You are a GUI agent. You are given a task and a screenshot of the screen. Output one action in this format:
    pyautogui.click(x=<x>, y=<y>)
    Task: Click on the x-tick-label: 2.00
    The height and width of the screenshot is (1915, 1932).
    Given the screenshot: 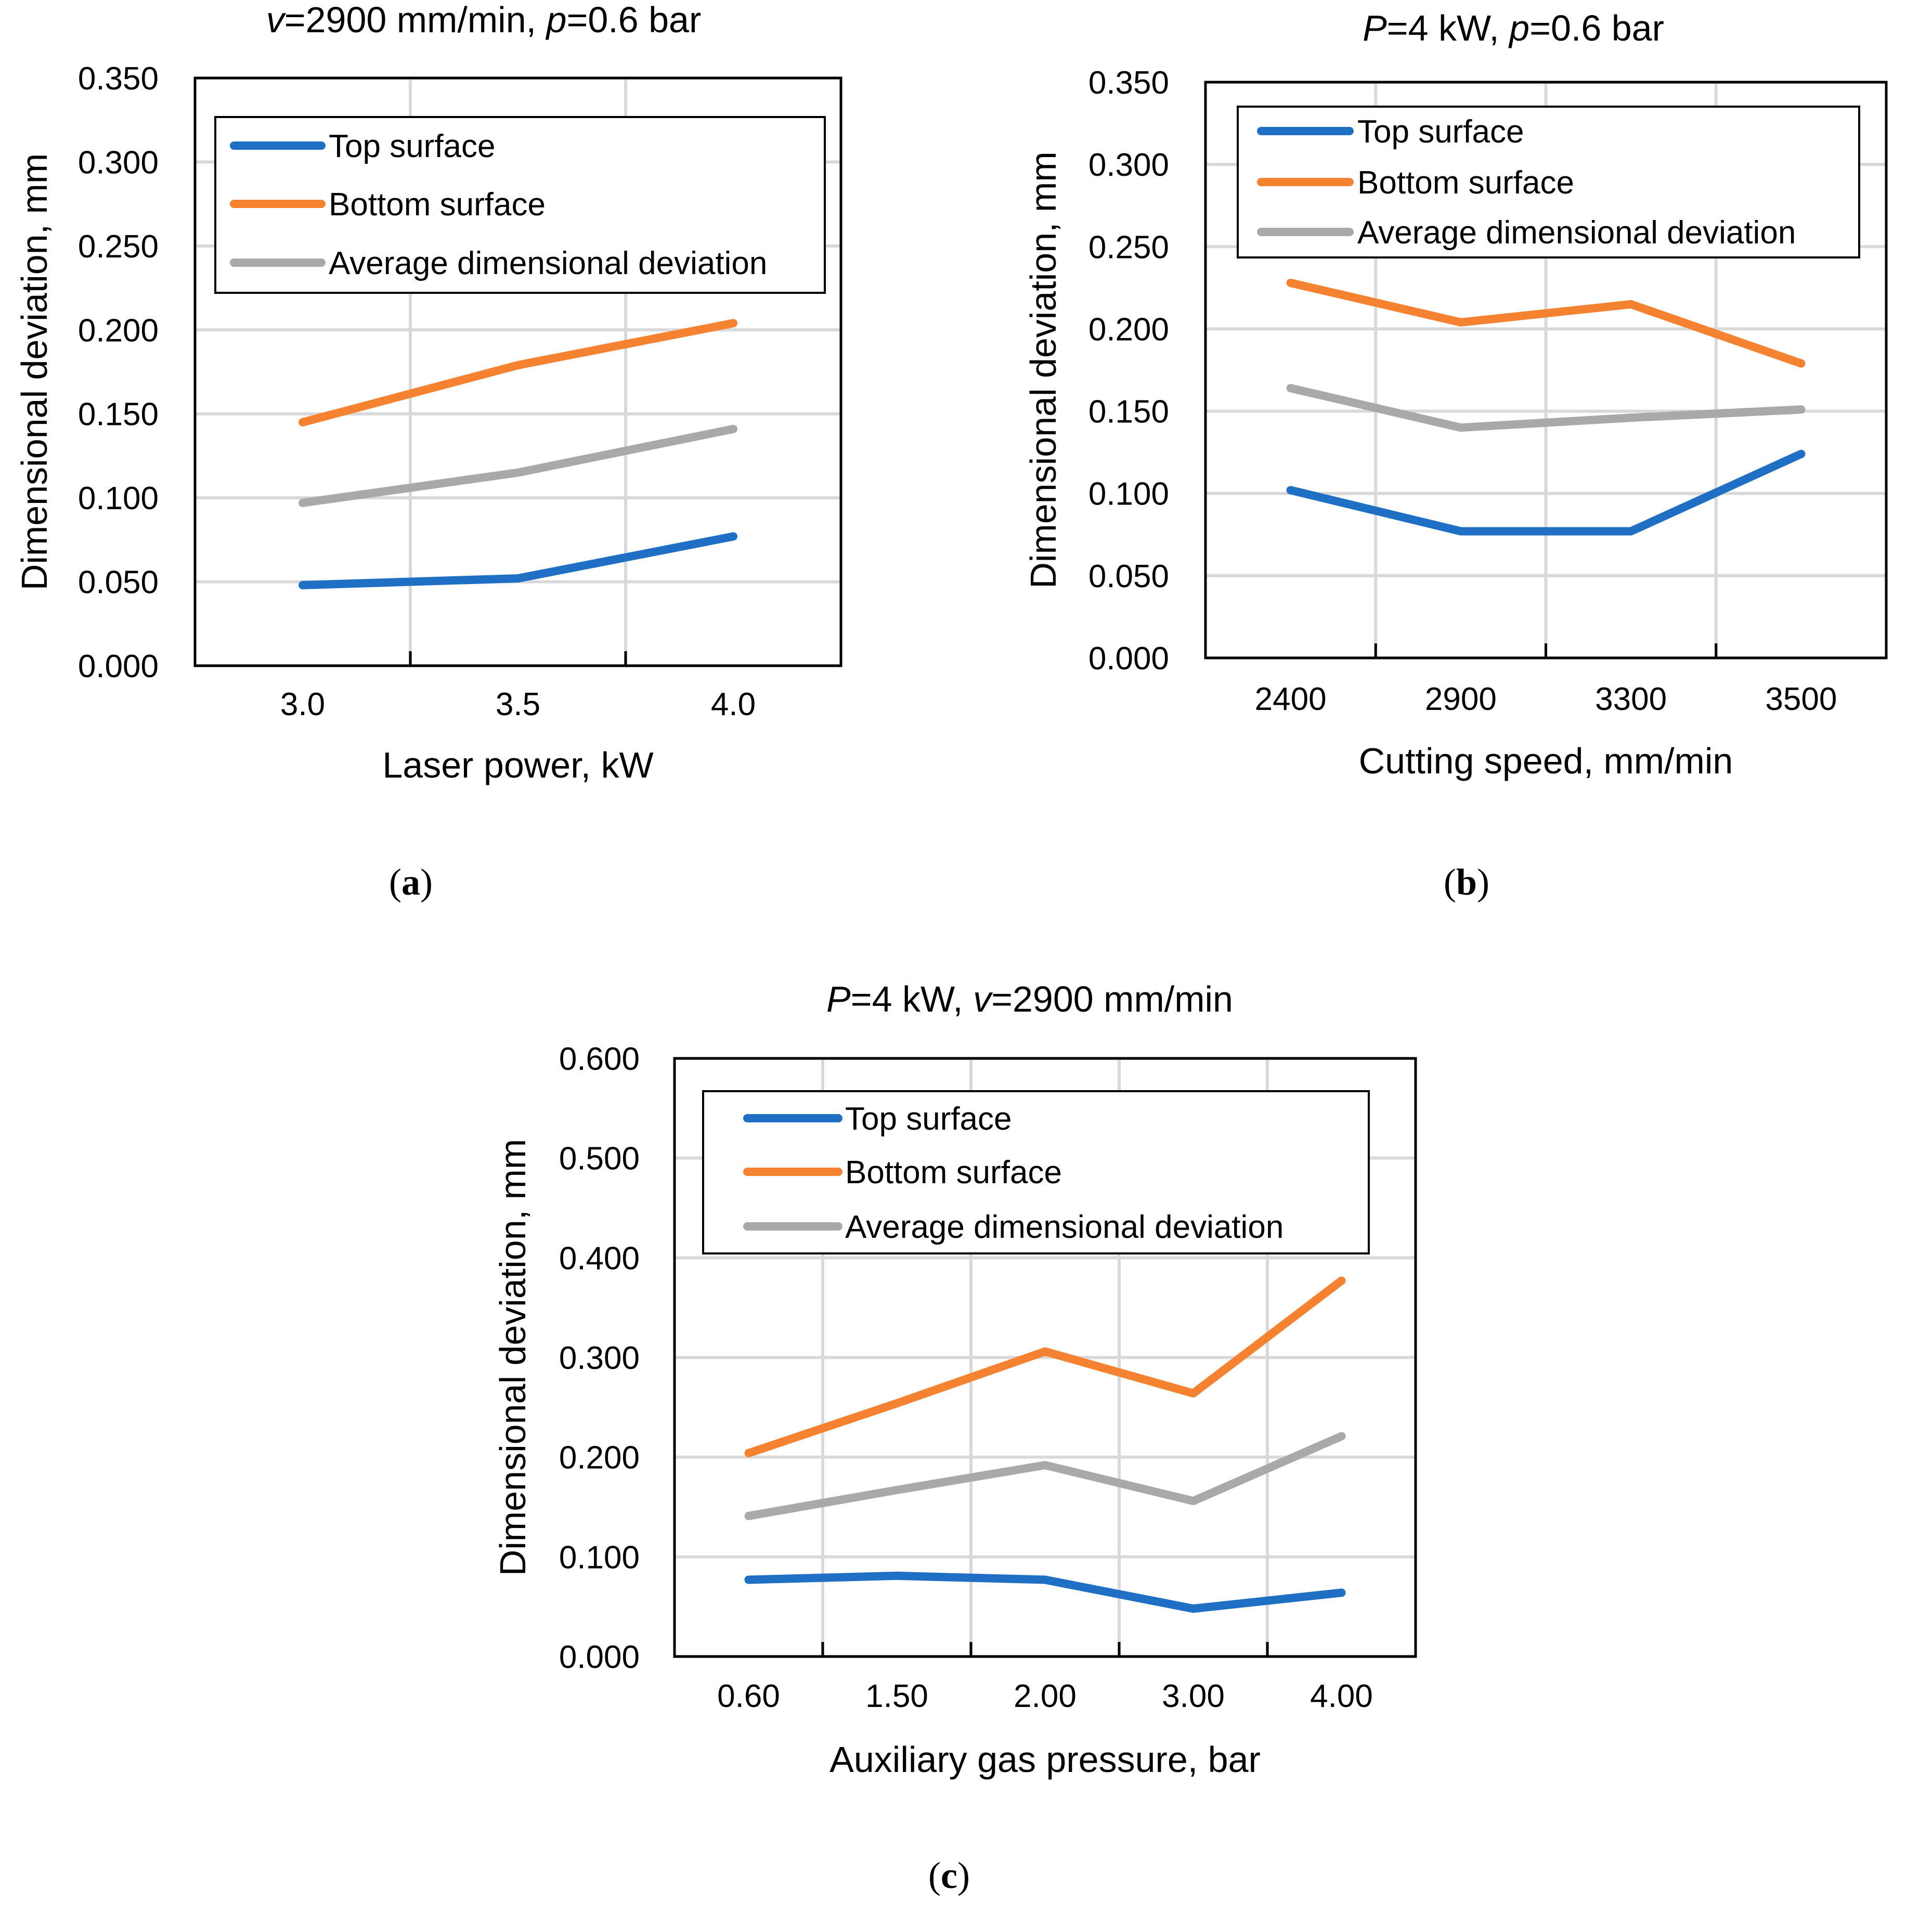 What is the action you would take?
    pyautogui.click(x=1045, y=1696)
    